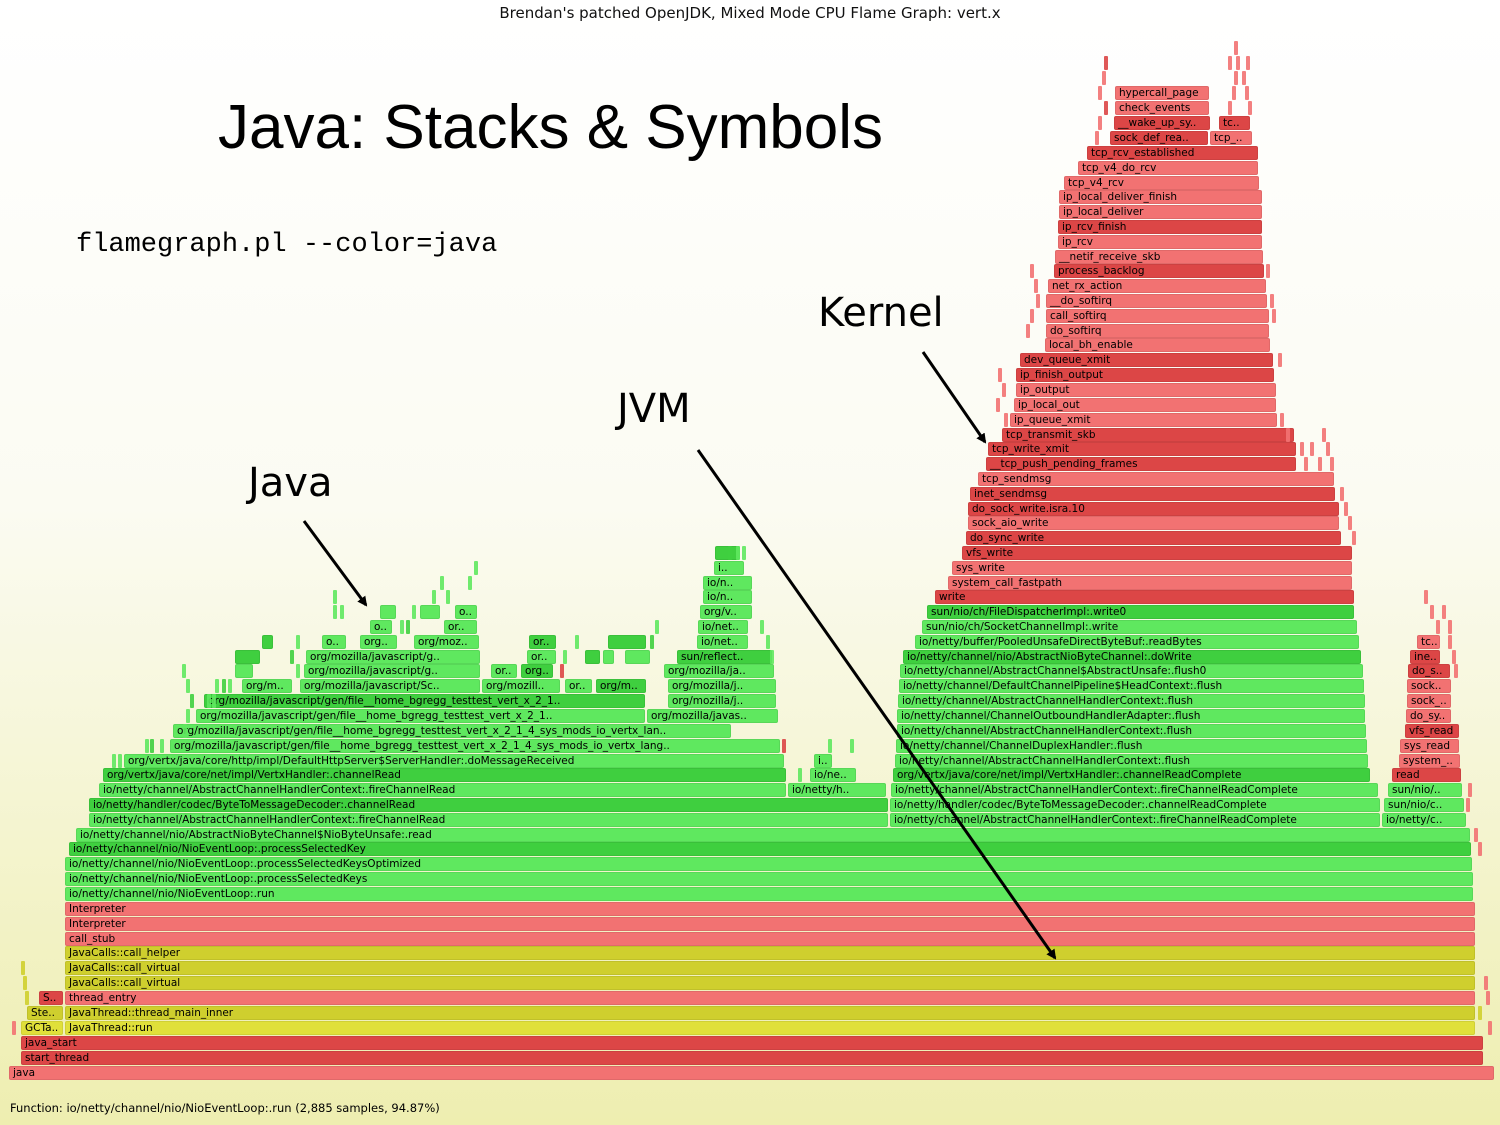 This screenshot has height=1125, width=1500. I want to click on flame-frame: ip_finish_output, so click(1145, 375).